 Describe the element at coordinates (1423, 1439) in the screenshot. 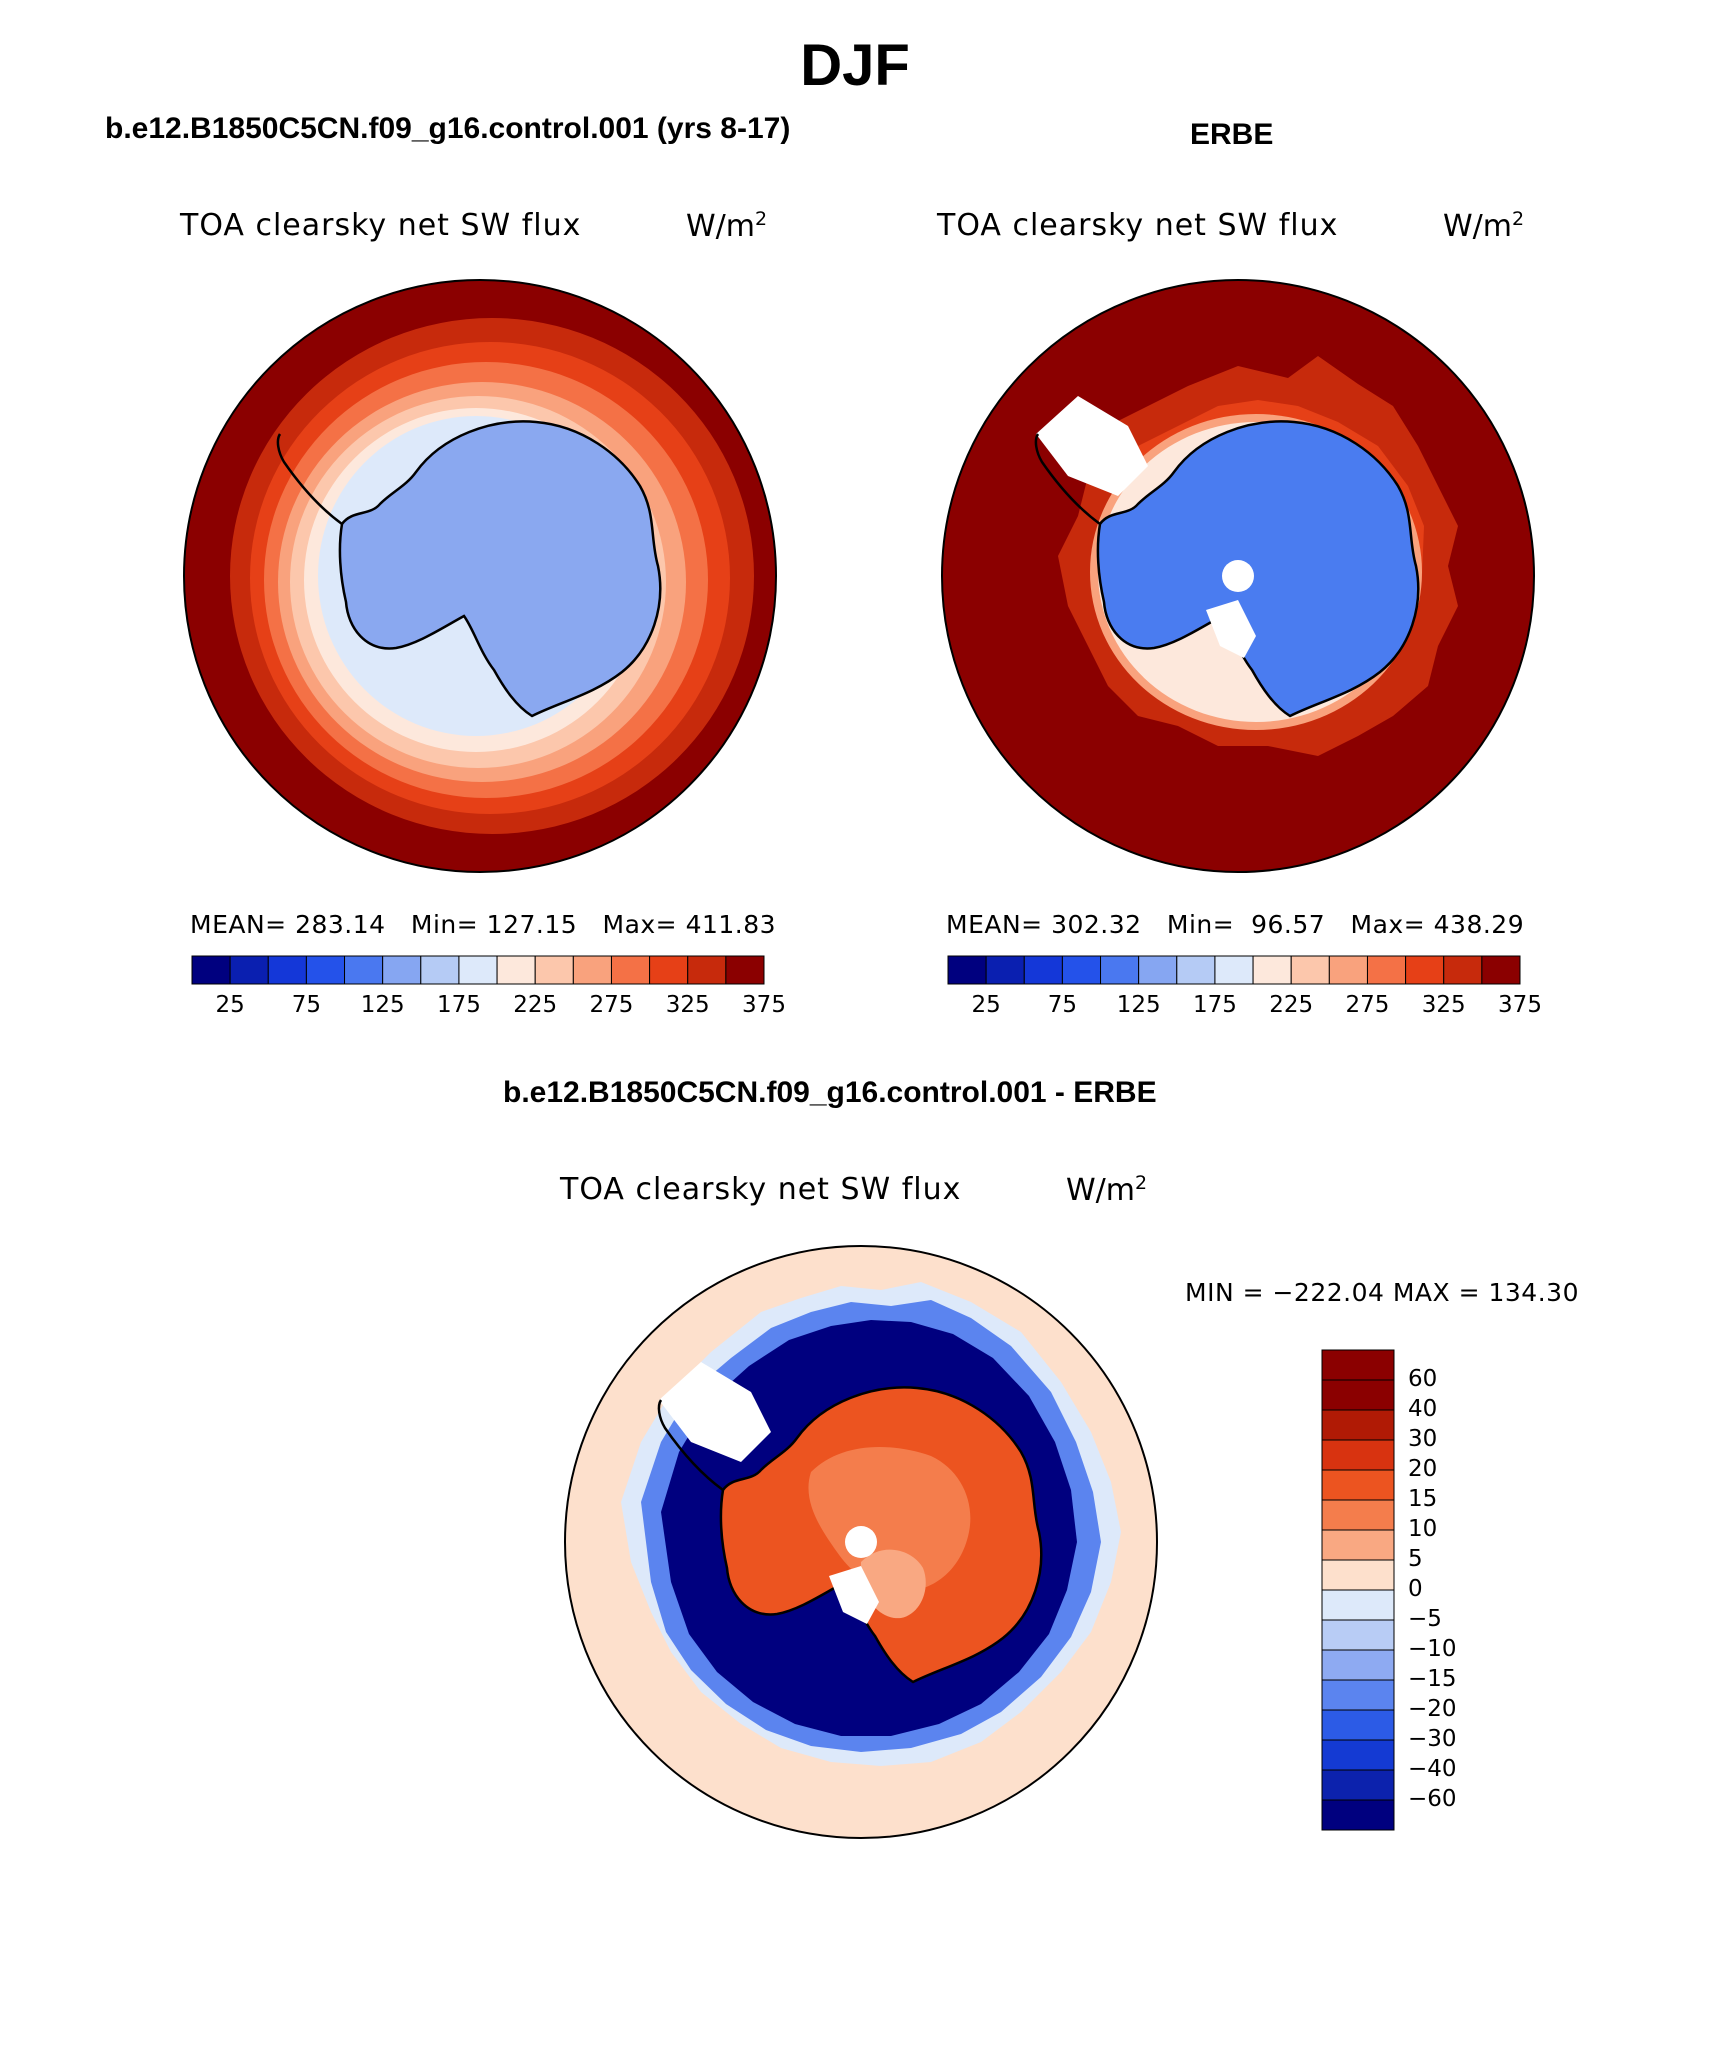

I see `colorbar-tick-label: 30` at that location.